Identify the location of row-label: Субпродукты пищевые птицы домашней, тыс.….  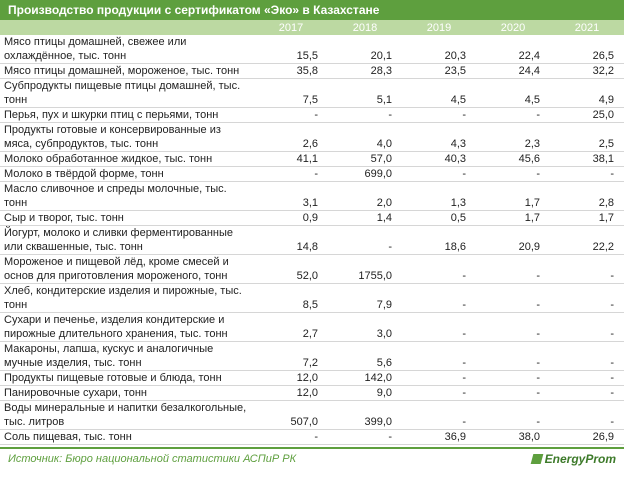
(127, 93).